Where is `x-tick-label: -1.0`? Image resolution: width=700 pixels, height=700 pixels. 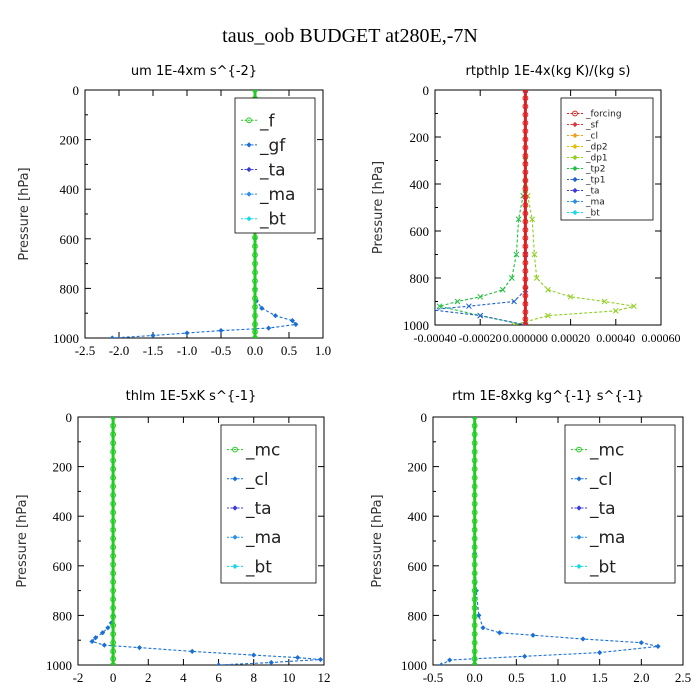 x-tick-label: -1.0 is located at coordinates (187, 350).